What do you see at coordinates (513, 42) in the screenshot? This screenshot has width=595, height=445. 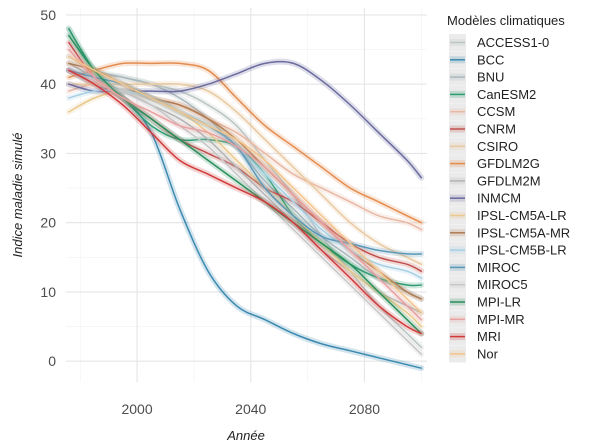 I see `legend-label: ACCESS1-0` at bounding box center [513, 42].